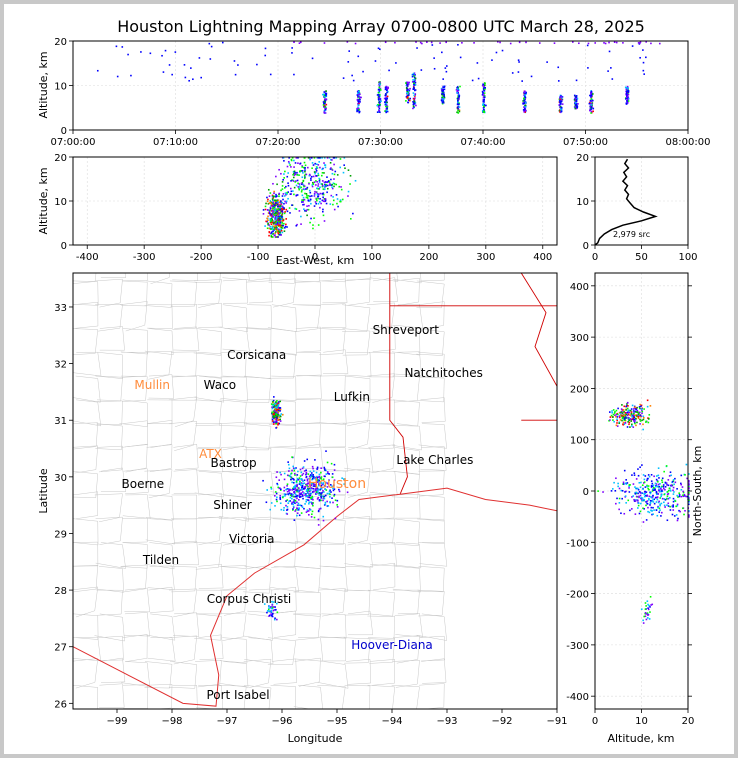  What do you see at coordinates (579, 441) in the screenshot?
I see `y-tick-label: 100` at bounding box center [579, 441].